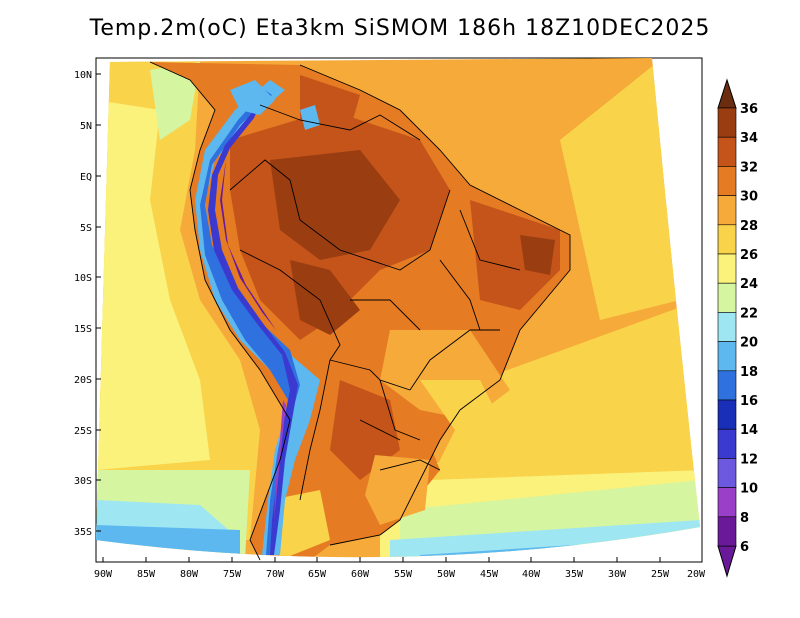 This screenshot has width=800, height=618. I want to click on lon-label: 90W, so click(103, 574).